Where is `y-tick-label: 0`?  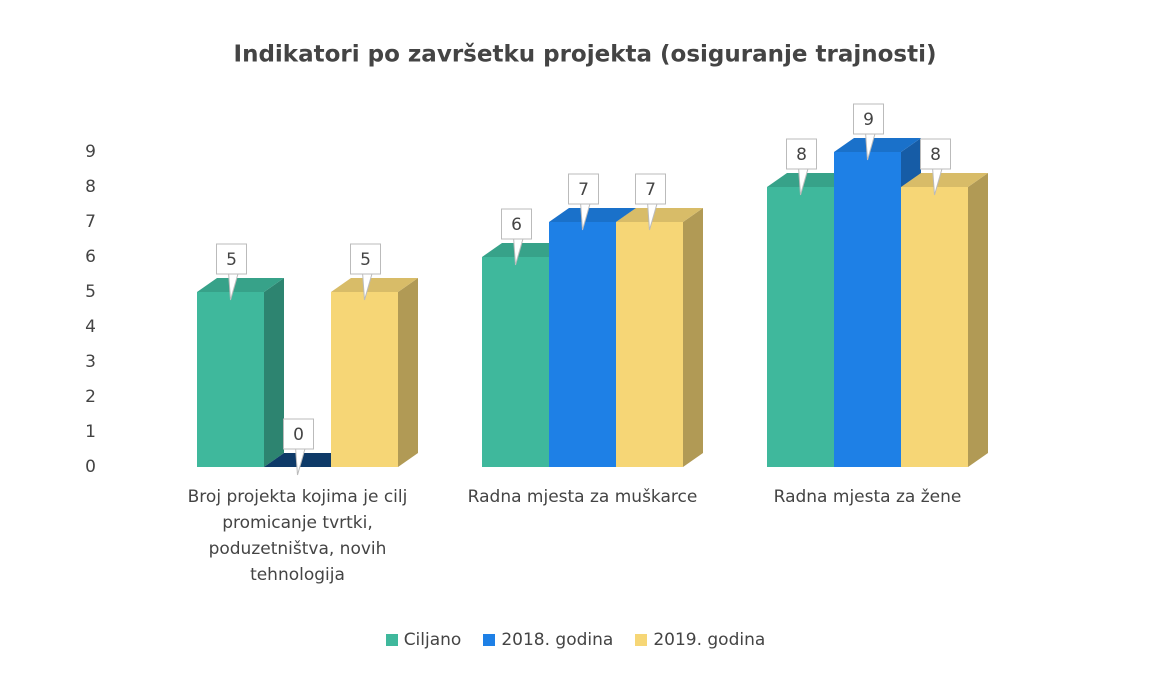
y-tick-label: 0 is located at coordinates (90, 467).